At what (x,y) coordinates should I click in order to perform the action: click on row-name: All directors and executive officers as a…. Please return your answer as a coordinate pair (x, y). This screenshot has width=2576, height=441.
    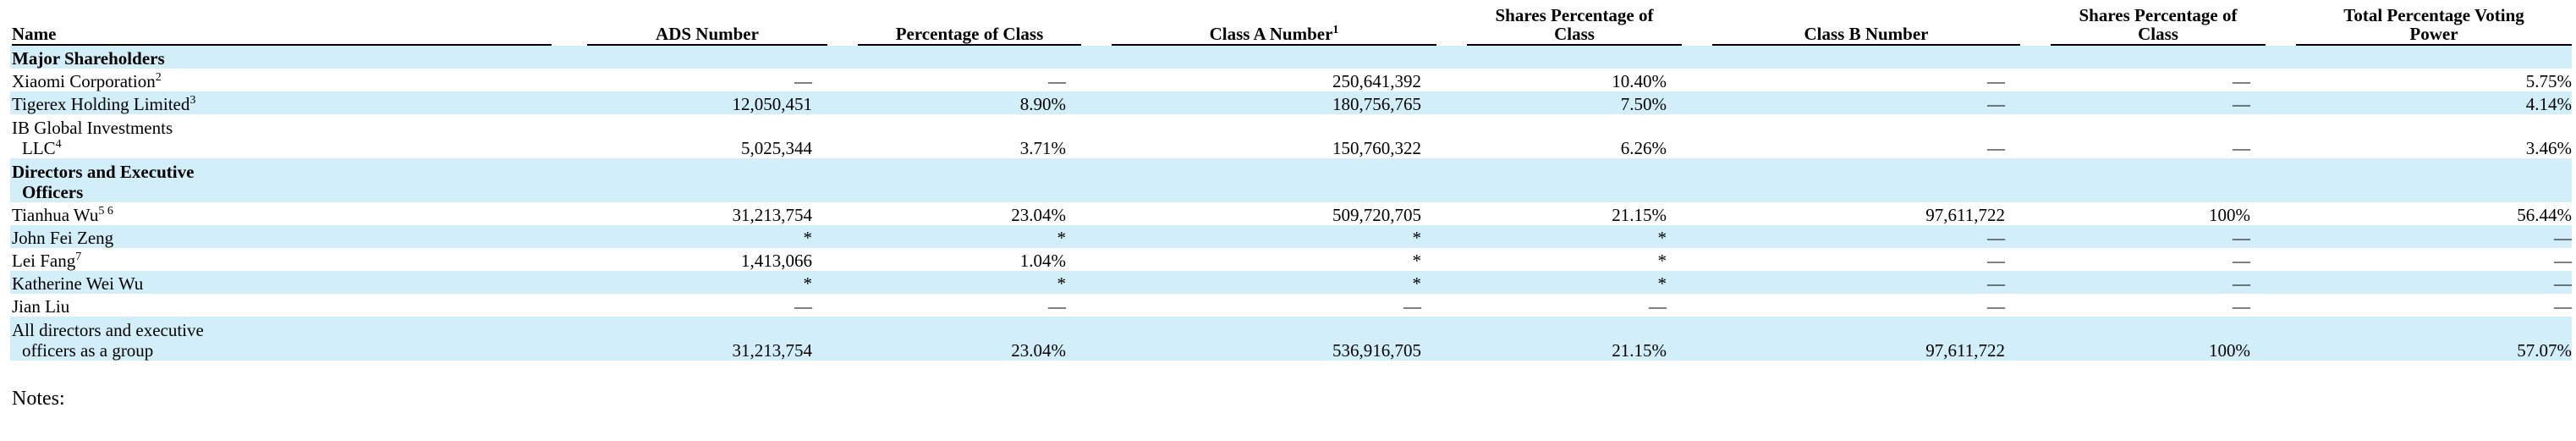
    Looking at the image, I should click on (288, 339).